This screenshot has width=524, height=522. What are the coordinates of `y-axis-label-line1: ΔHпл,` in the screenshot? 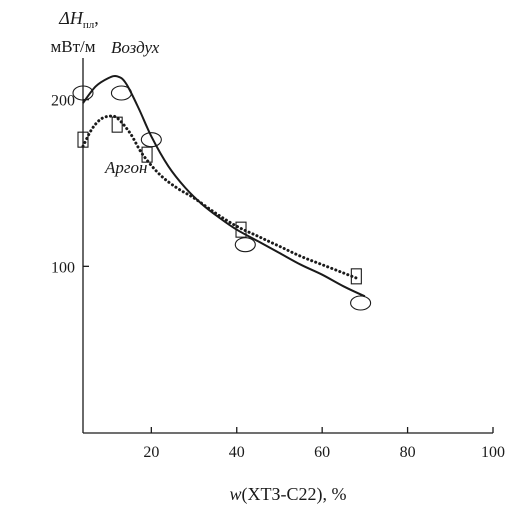 It's located at (78, 19).